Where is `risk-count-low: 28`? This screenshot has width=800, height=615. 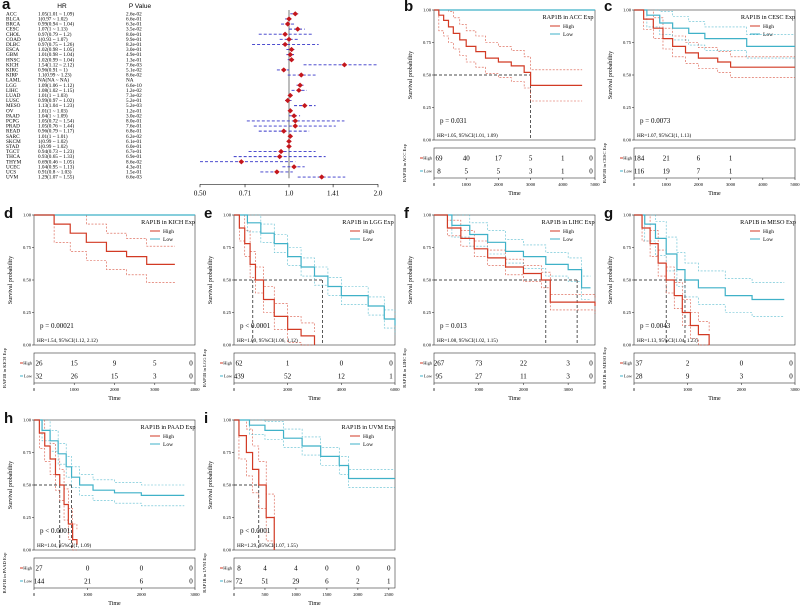 risk-count-low: 28 is located at coordinates (640, 377).